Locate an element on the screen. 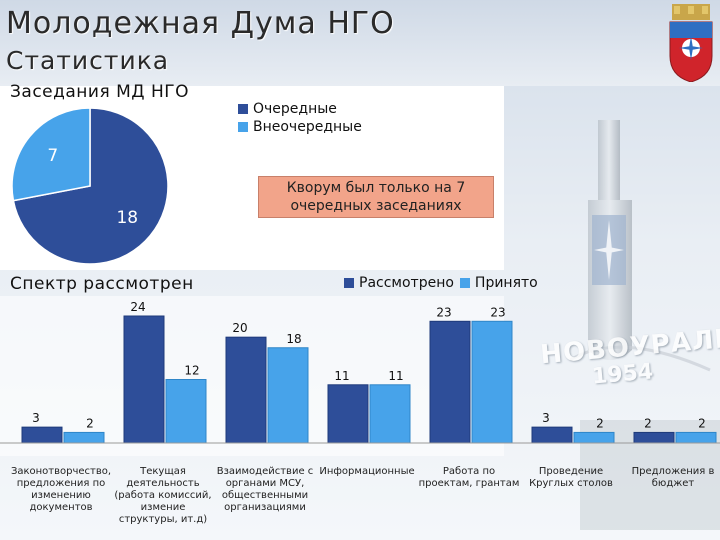 The image size is (720, 540). pie-legend-item-0: Очередные is located at coordinates (300, 109).